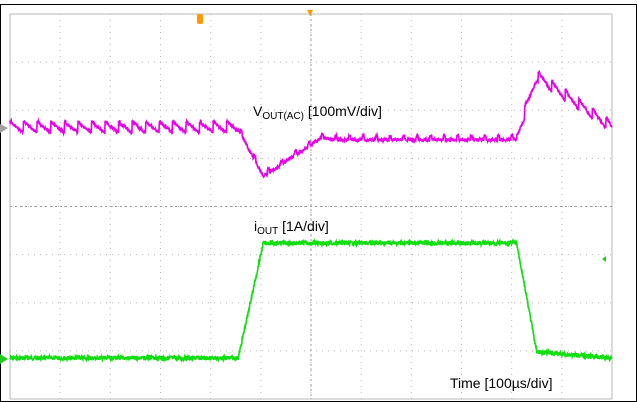  I want to click on vout-label: VOUT(AC) [100mV/div], so click(317, 112).